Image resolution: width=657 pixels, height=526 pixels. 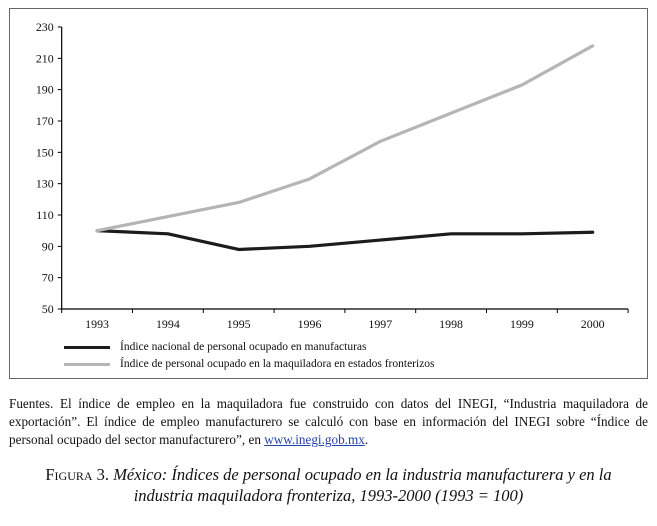 What do you see at coordinates (48, 246) in the screenshot?
I see `y-tick-label: 90` at bounding box center [48, 246].